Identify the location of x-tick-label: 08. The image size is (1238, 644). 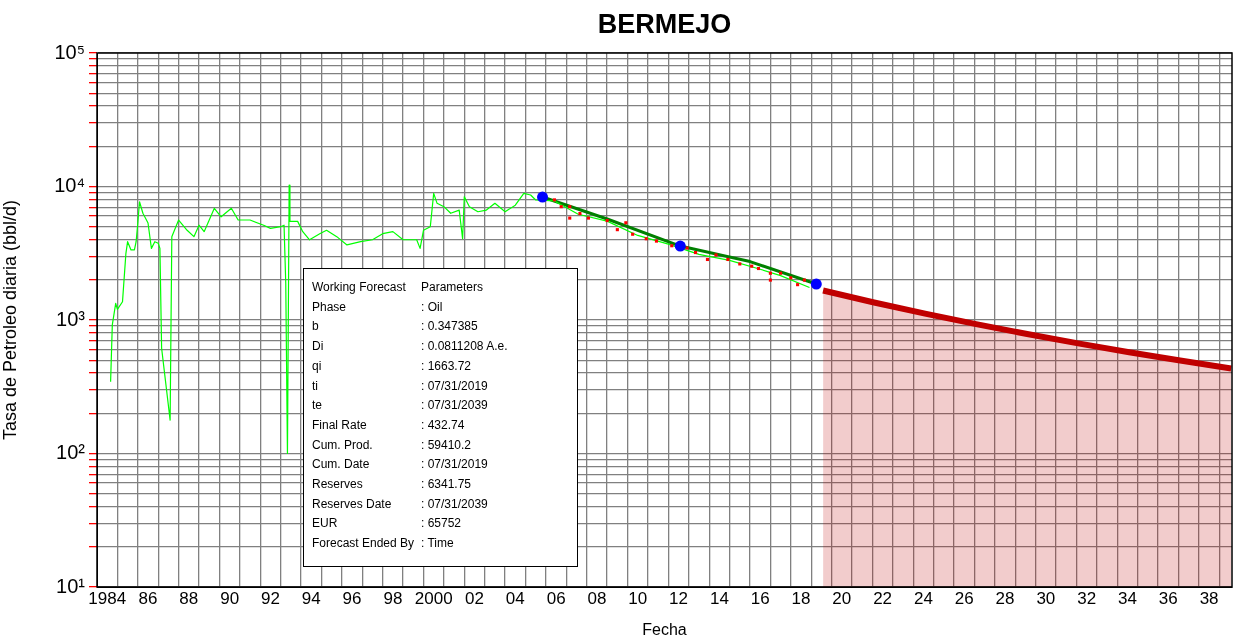
(597, 598).